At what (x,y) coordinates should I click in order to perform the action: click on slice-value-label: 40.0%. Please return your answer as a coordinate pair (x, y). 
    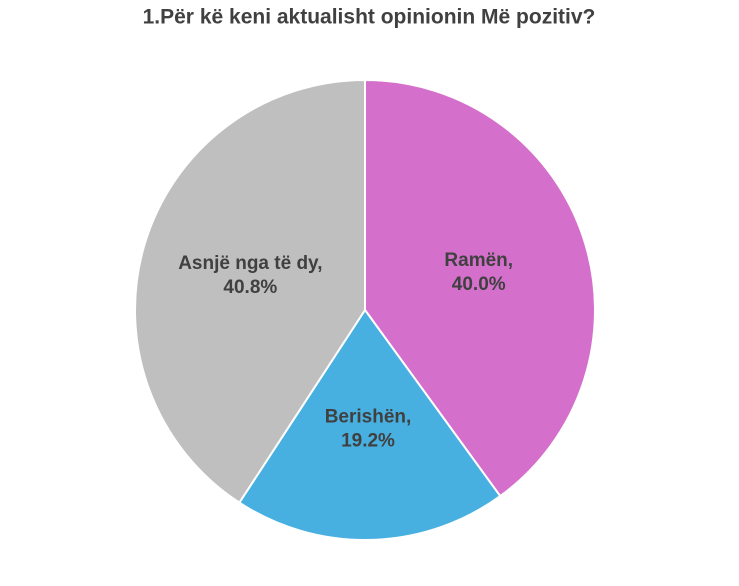
    Looking at the image, I should click on (479, 284).